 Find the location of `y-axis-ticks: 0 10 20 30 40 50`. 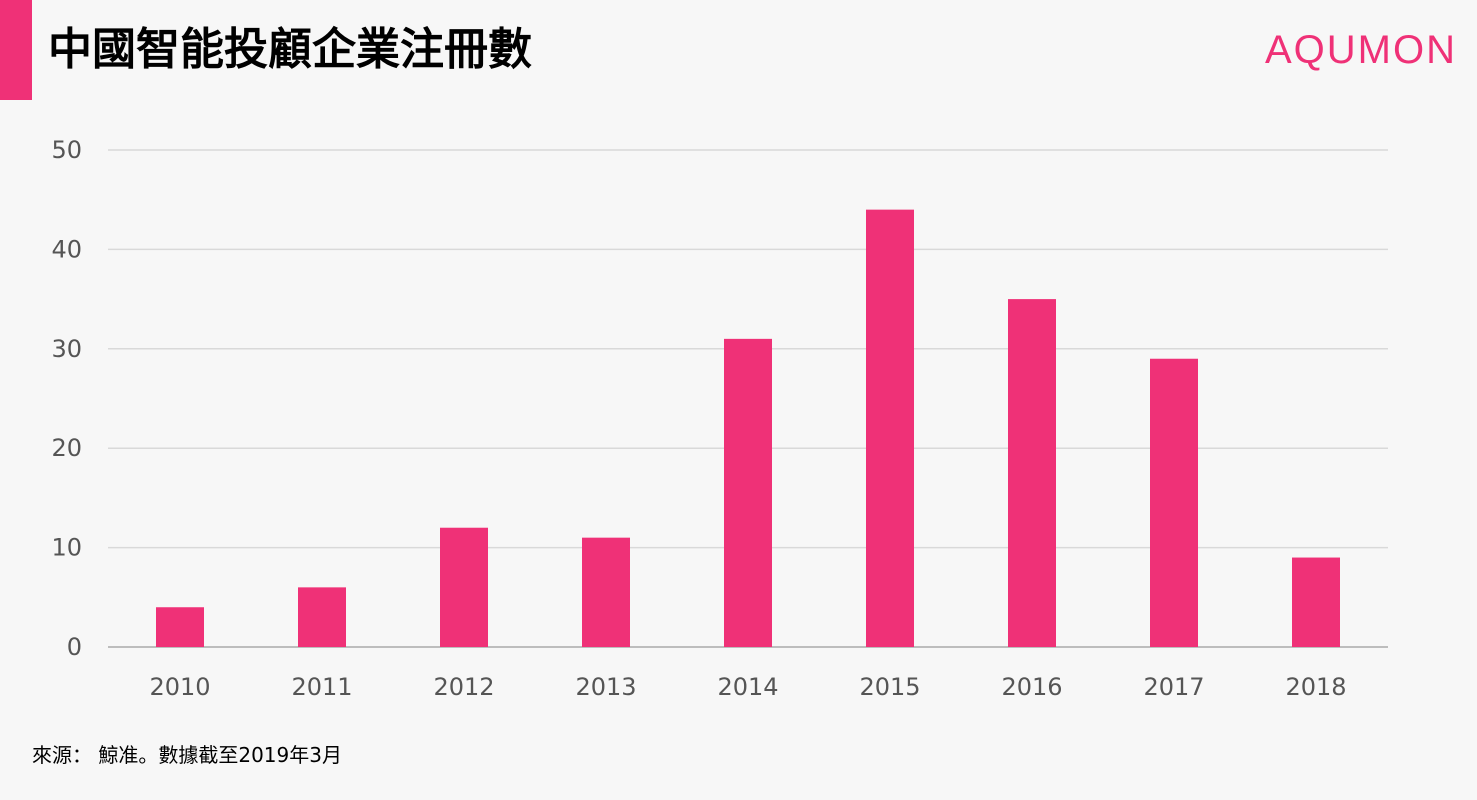

y-axis-ticks: 0 10 20 30 40 50 is located at coordinates (66, 398).